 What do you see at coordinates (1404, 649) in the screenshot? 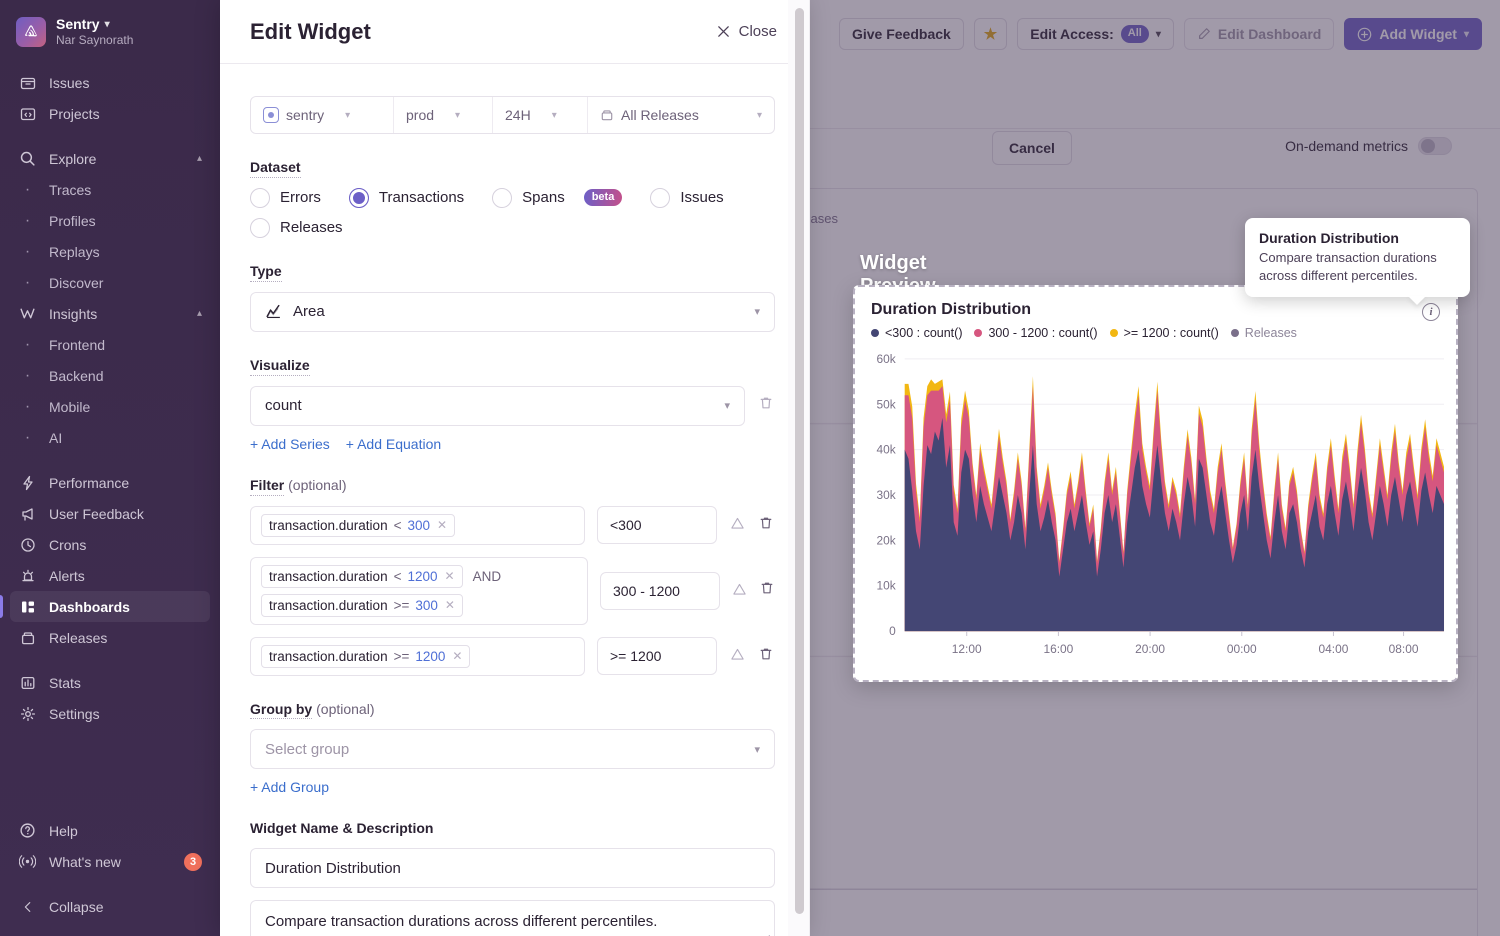
I see `svg-text: 08:00` at bounding box center [1404, 649].